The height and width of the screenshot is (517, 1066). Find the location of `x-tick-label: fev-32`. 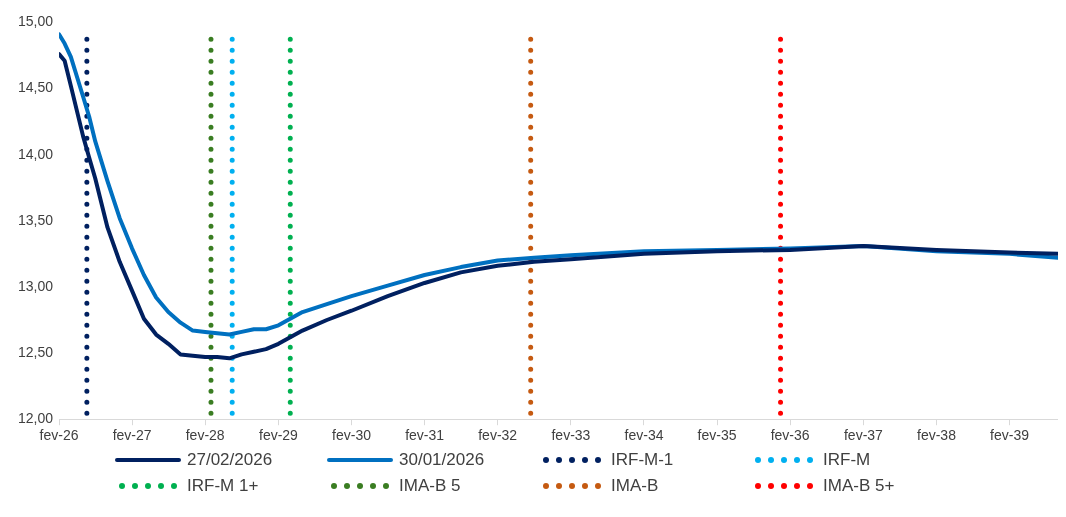

x-tick-label: fev-32 is located at coordinates (498, 435).